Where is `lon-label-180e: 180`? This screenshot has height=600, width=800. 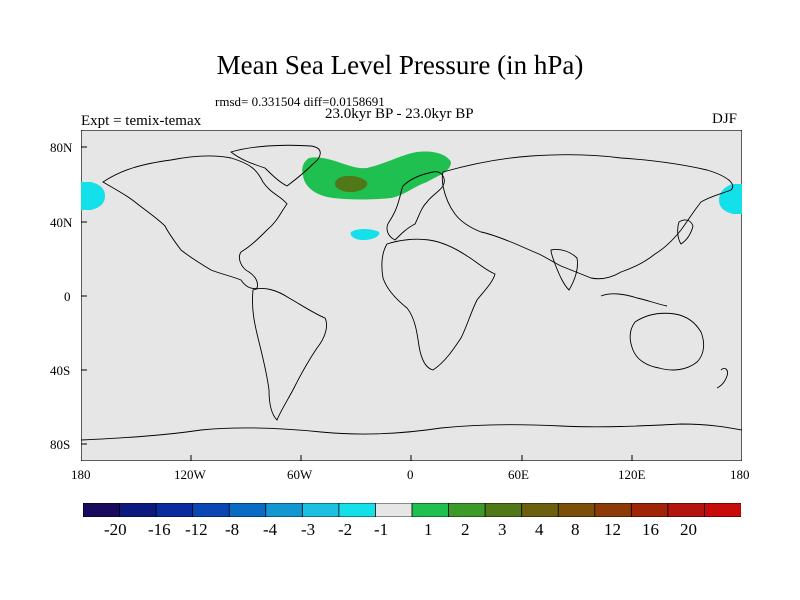
lon-label-180e: 180 is located at coordinates (740, 474).